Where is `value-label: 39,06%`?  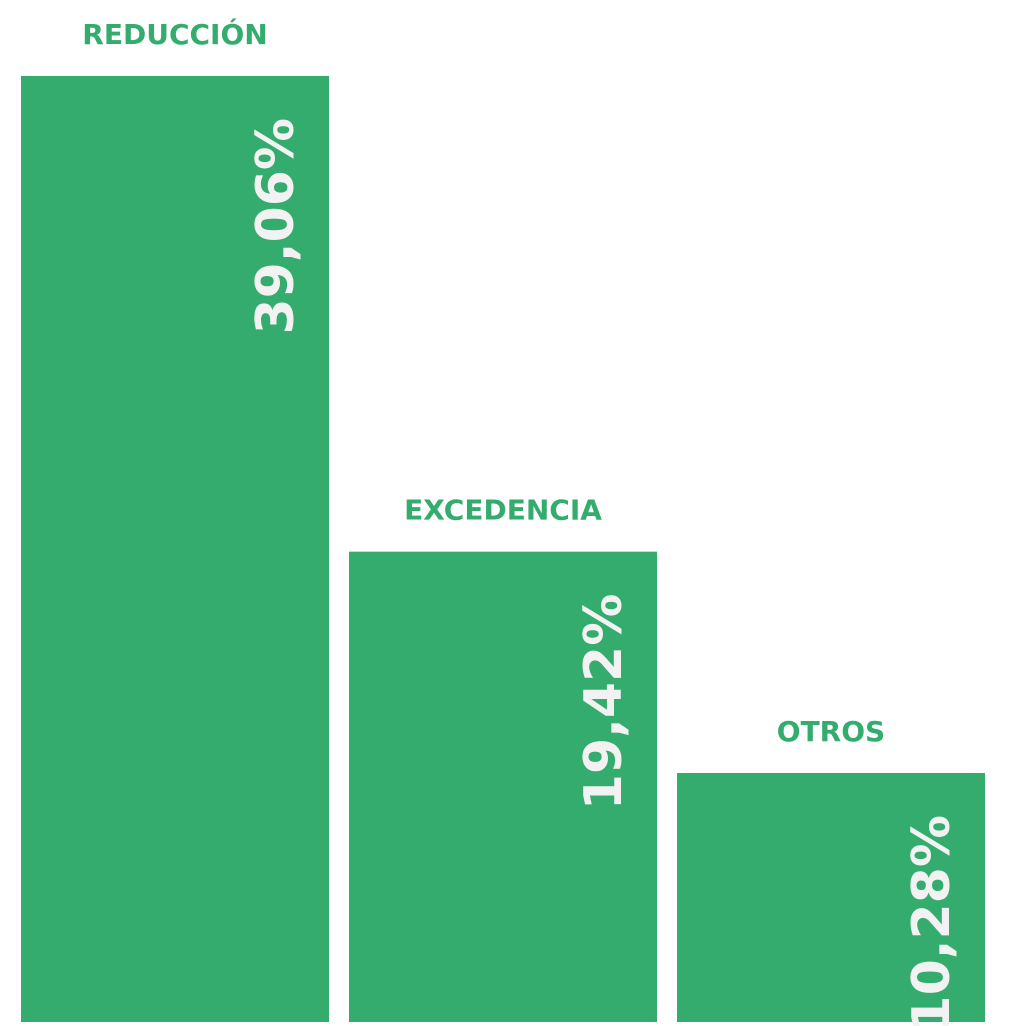 value-label: 39,06% is located at coordinates (276, 226).